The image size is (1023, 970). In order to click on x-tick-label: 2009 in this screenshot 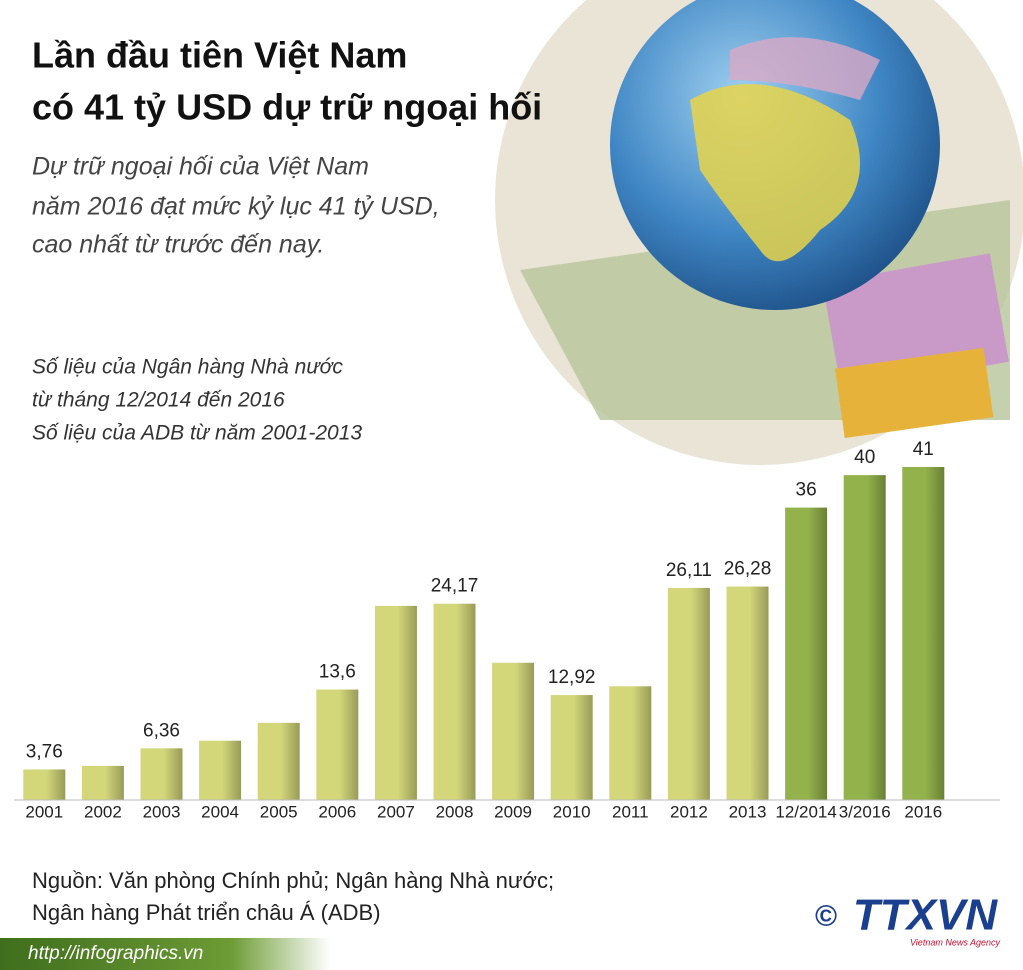, I will do `click(513, 811)`.